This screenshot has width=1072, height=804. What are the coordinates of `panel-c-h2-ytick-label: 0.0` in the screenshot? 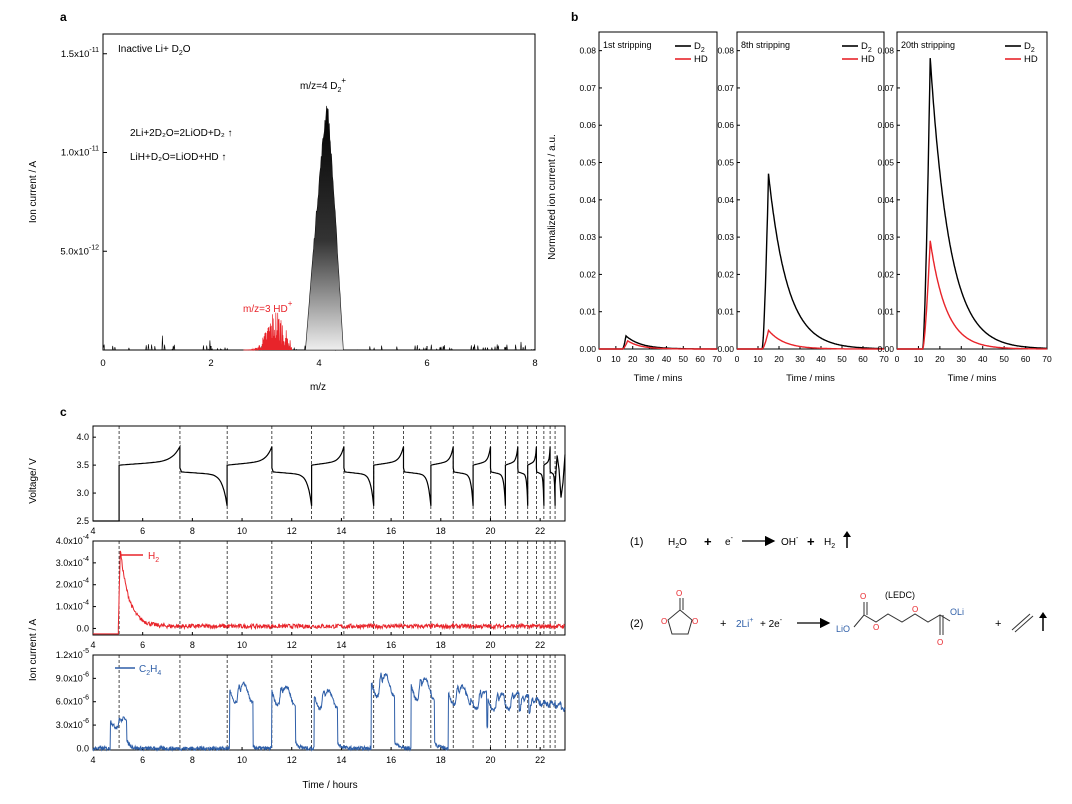 It's located at (82, 628).